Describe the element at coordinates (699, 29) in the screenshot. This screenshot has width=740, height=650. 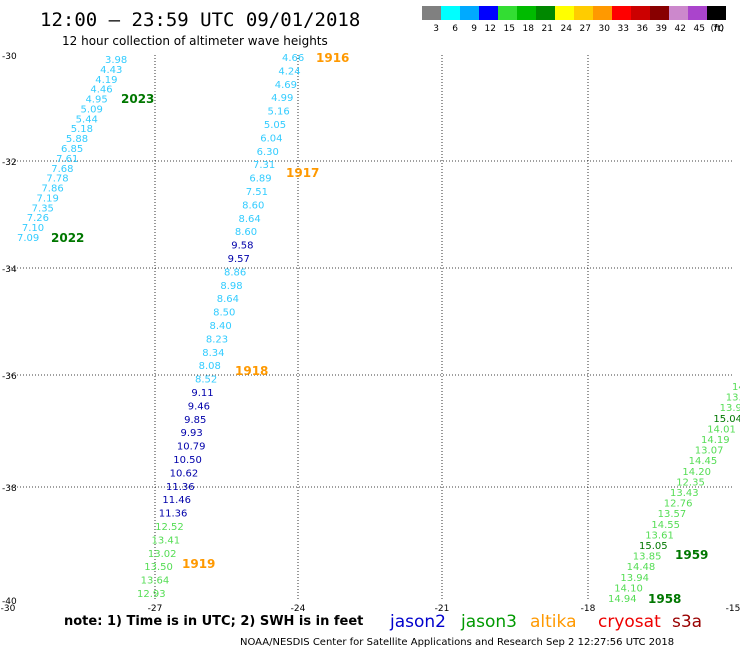
I see `legend-label: 45` at that location.